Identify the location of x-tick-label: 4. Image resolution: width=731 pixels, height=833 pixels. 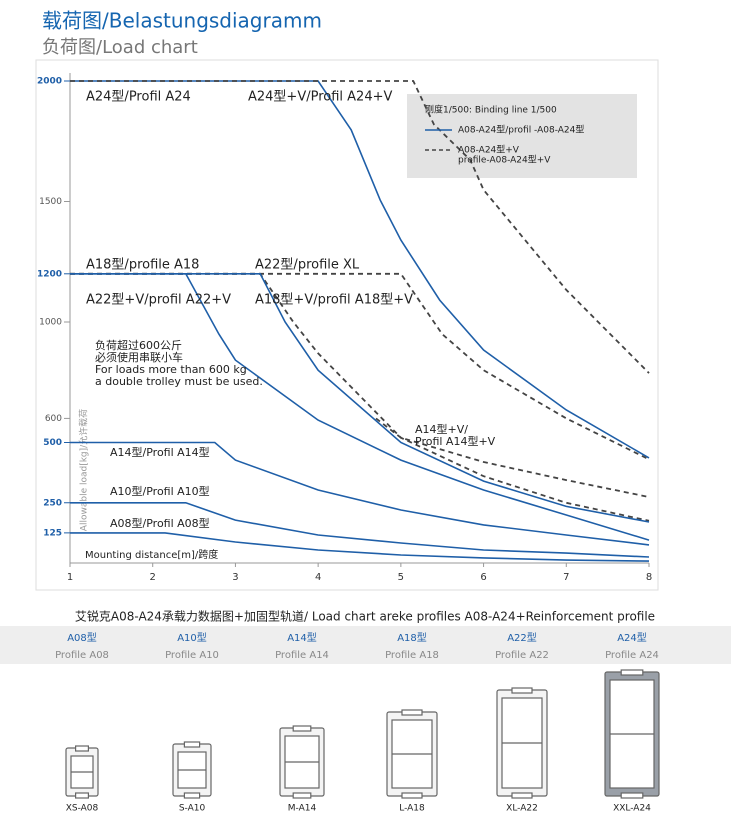
(318, 577).